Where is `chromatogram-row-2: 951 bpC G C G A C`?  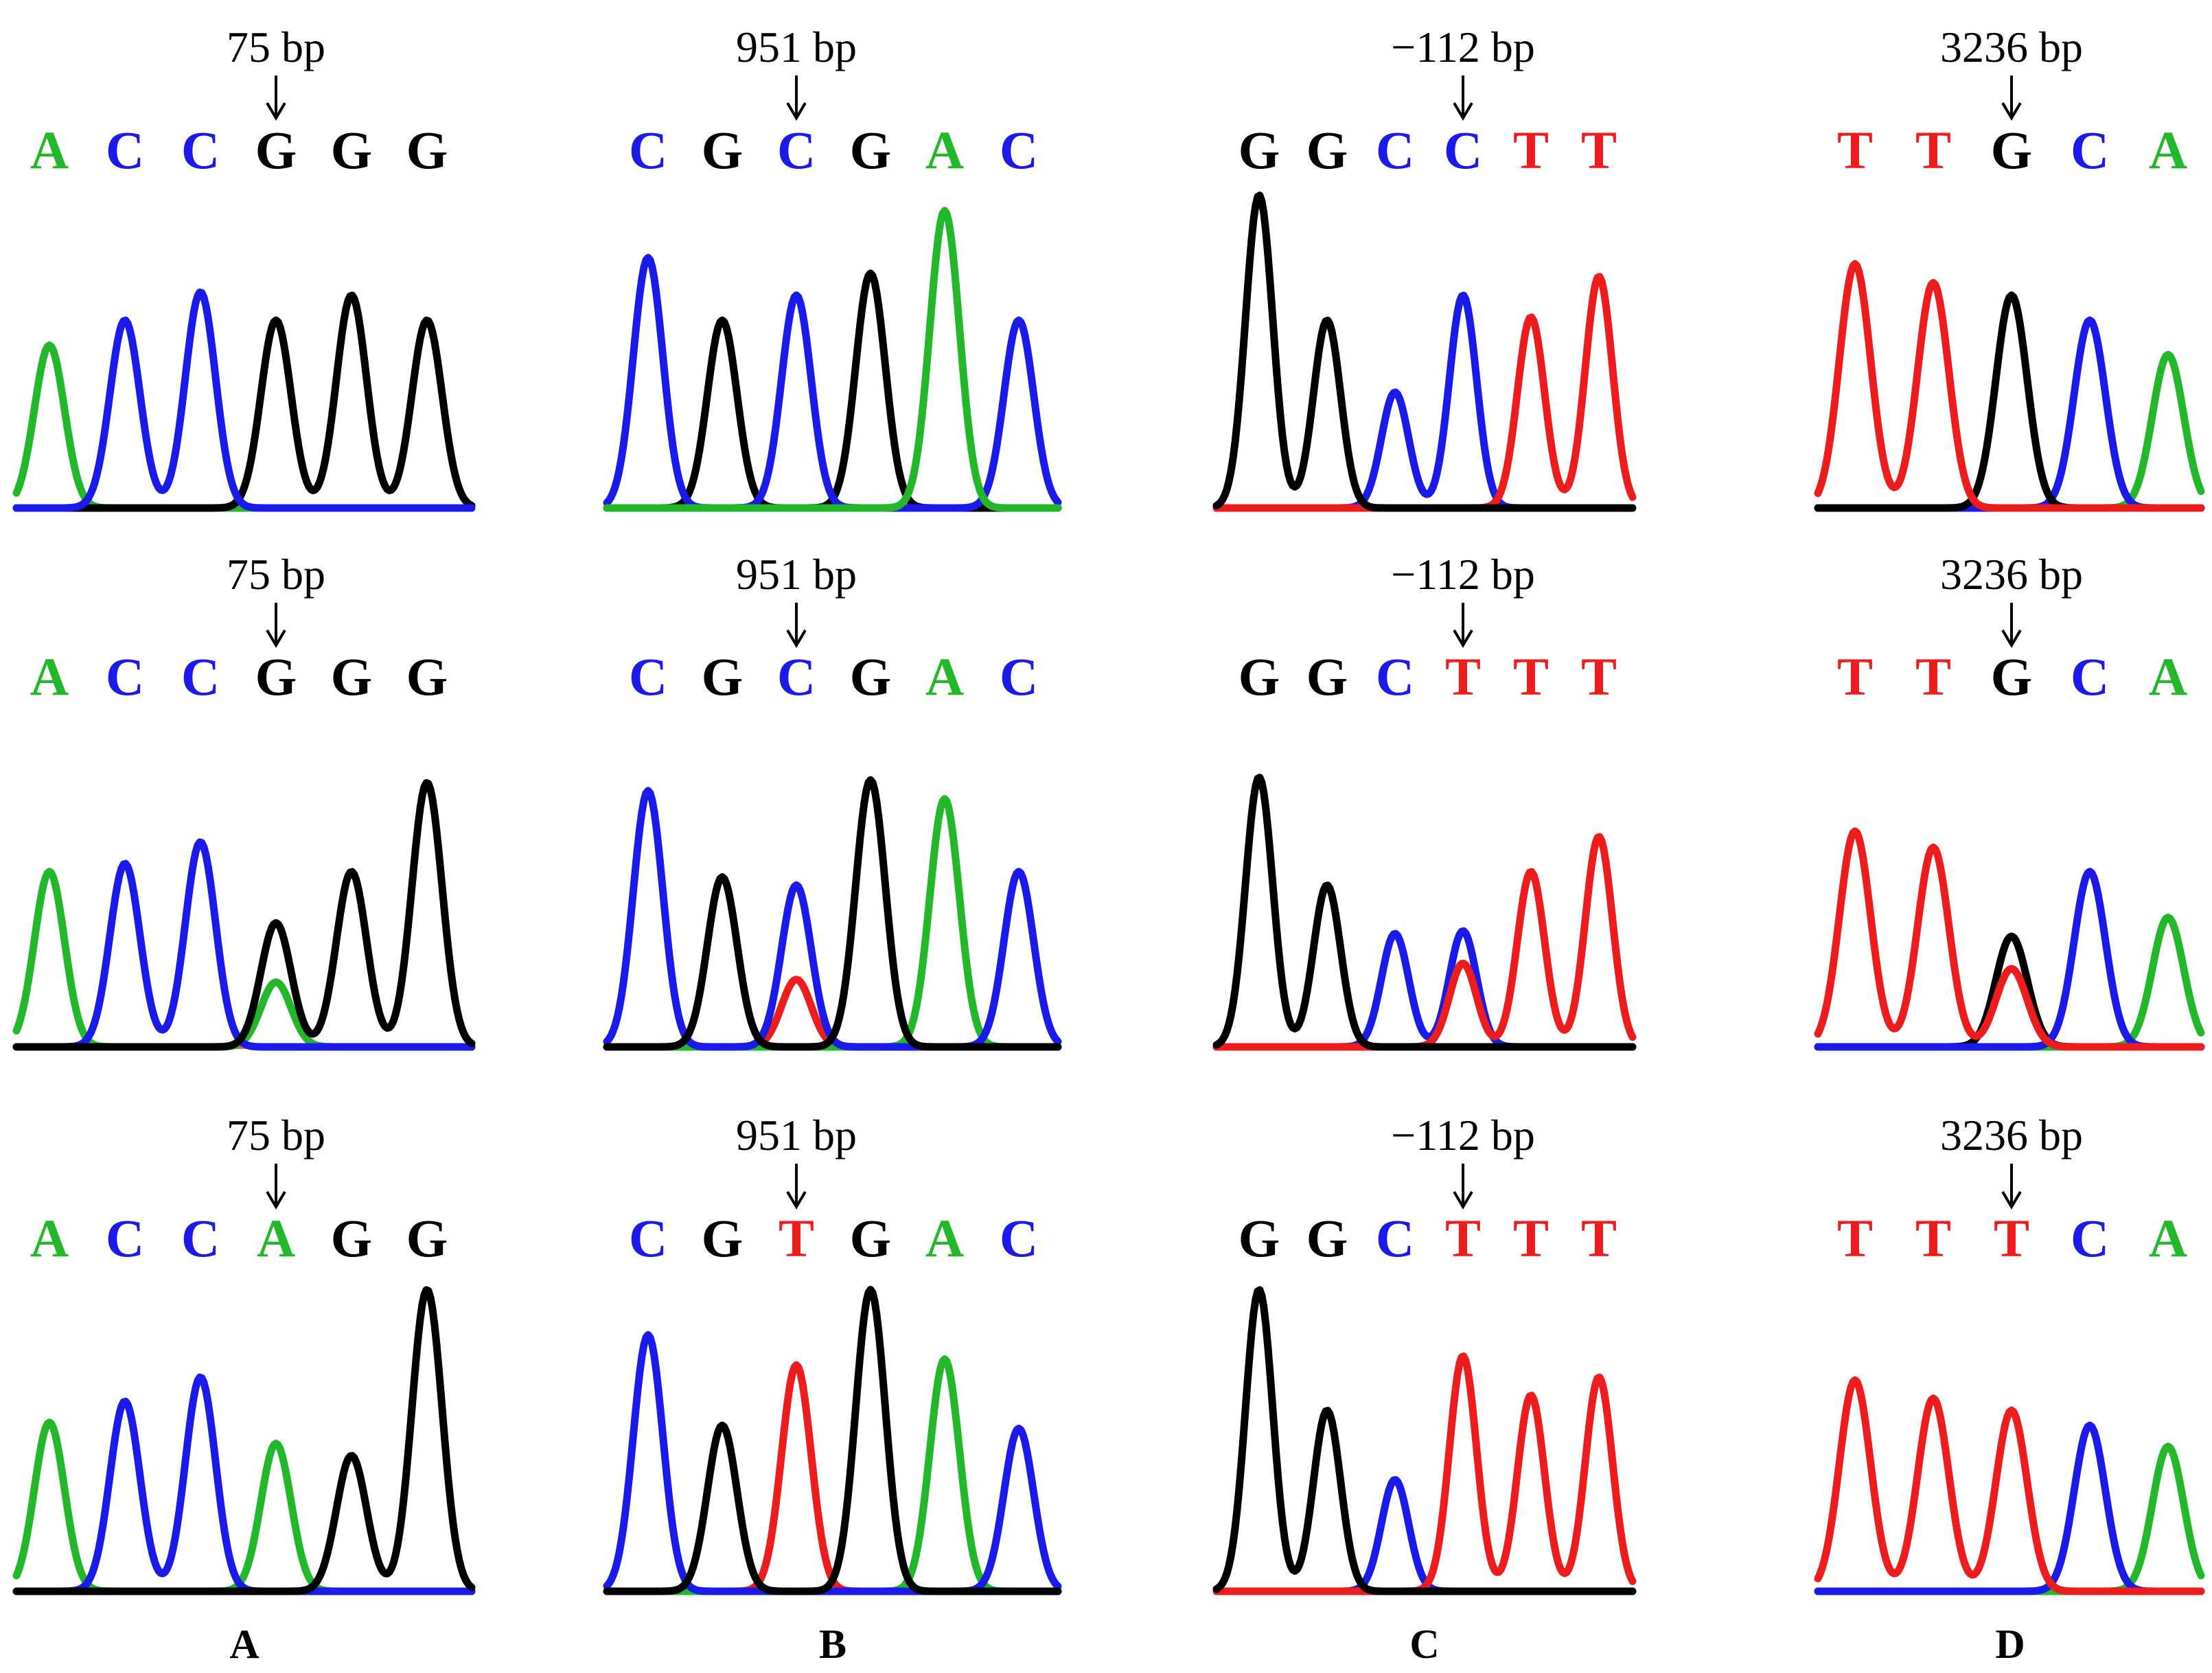
chromatogram-row-2: 951 bpC G C G A C is located at coordinates (833, 800).